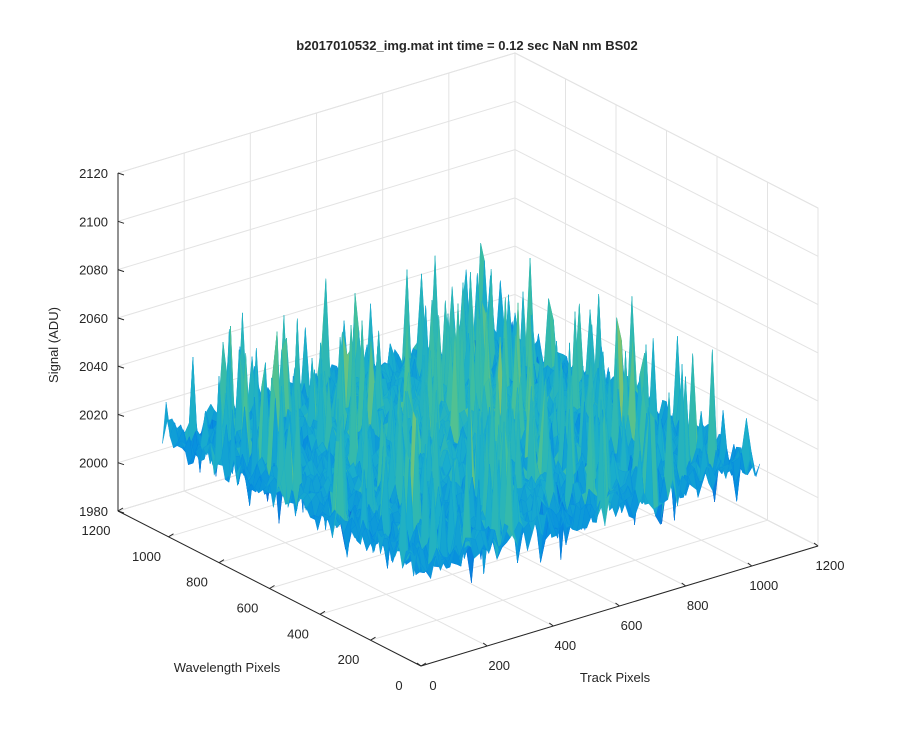  I want to click on y-tick-label: 600, so click(248, 608).